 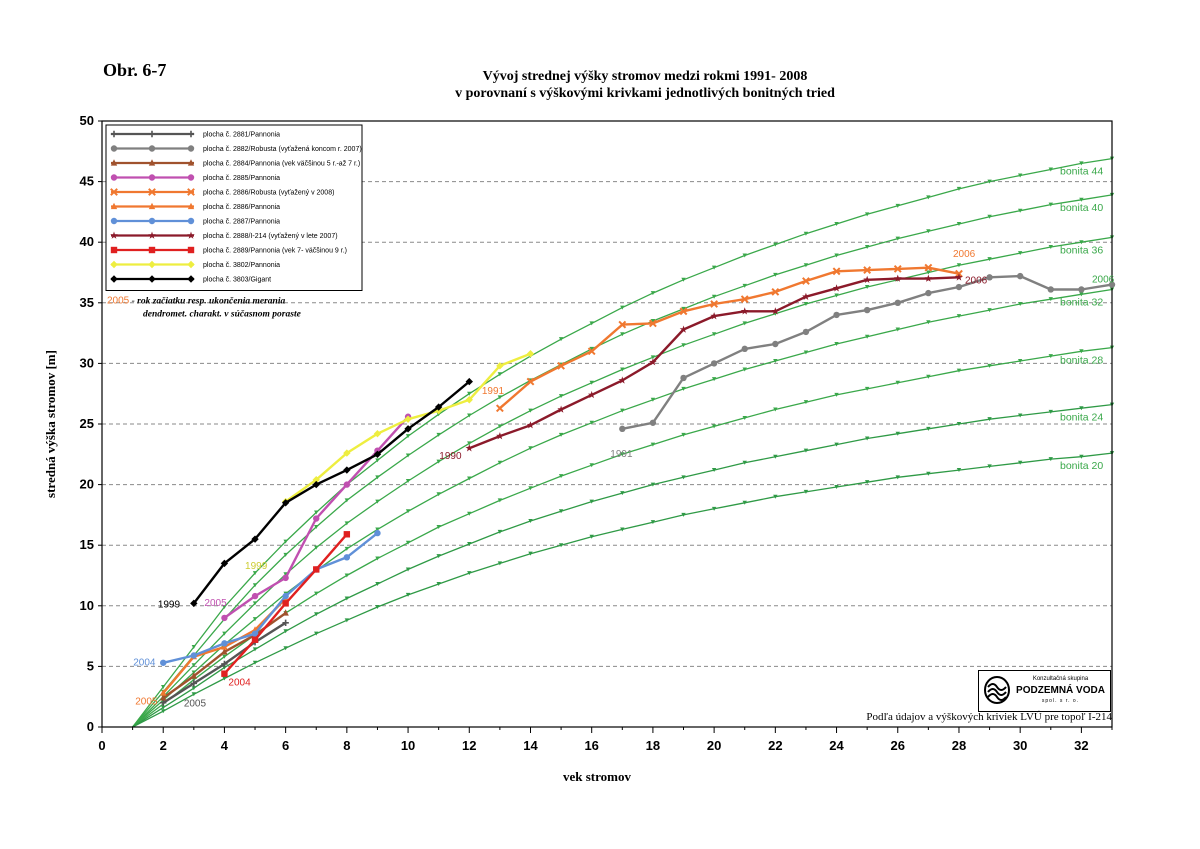 What do you see at coordinates (959, 745) in the screenshot?
I see `x-tick-label: 28` at bounding box center [959, 745].